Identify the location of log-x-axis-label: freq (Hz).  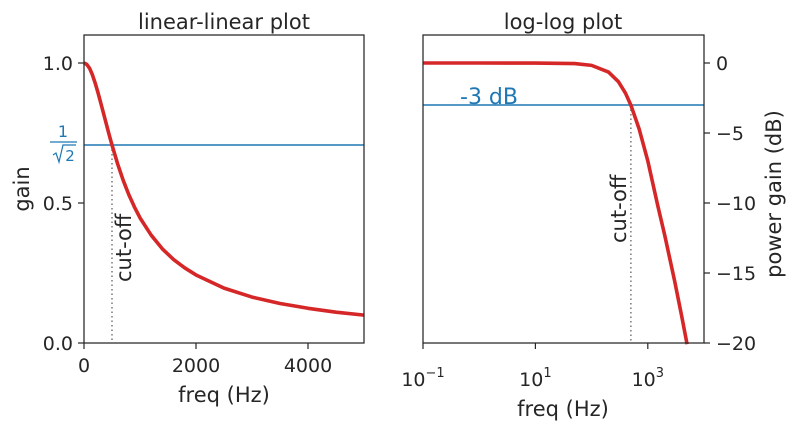
(563, 409).